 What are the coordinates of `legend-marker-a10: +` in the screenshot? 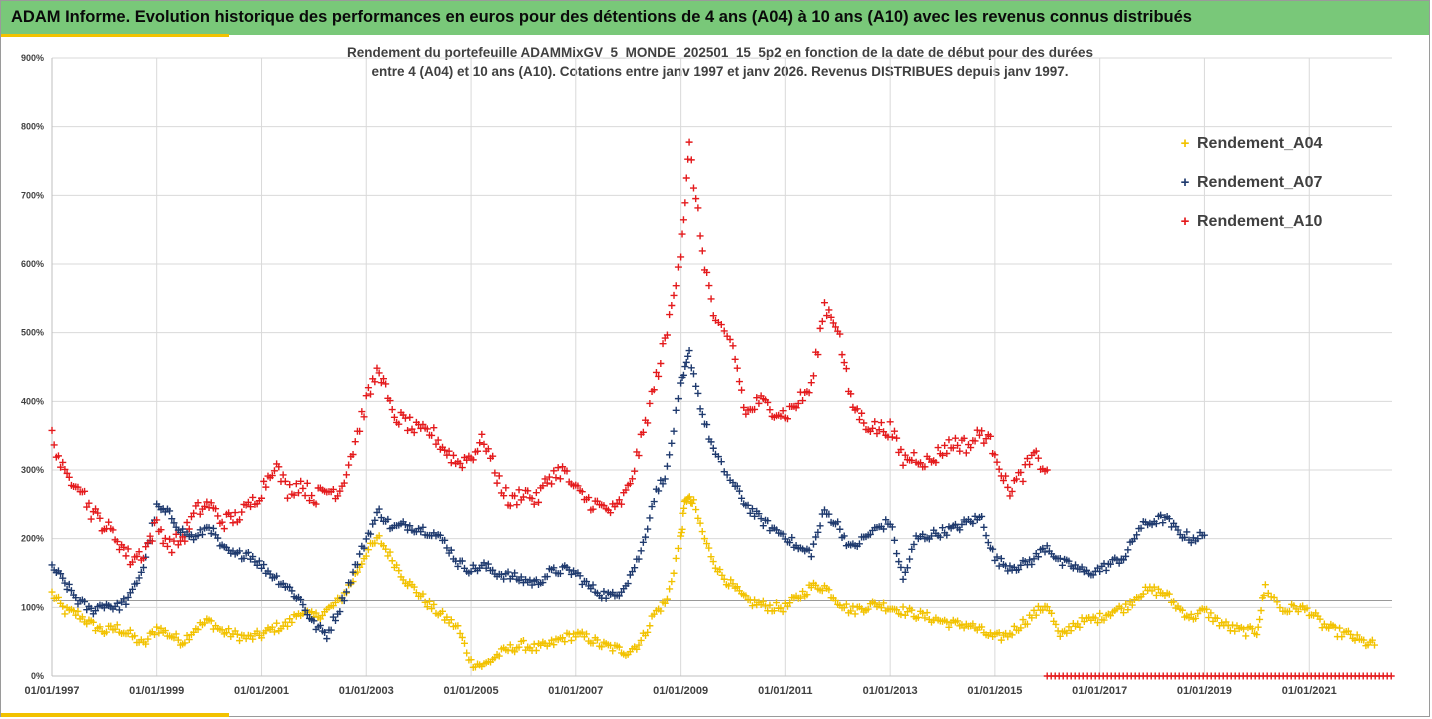 It's located at (1185, 221).